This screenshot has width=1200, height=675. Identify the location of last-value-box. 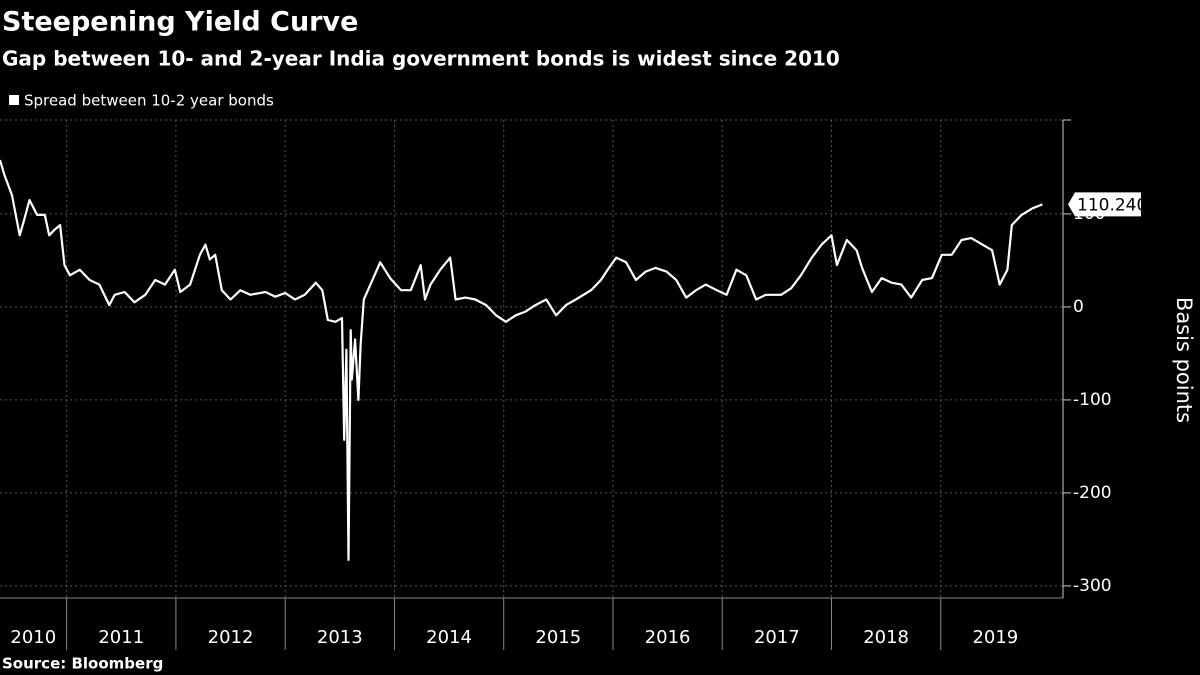
(1104, 204).